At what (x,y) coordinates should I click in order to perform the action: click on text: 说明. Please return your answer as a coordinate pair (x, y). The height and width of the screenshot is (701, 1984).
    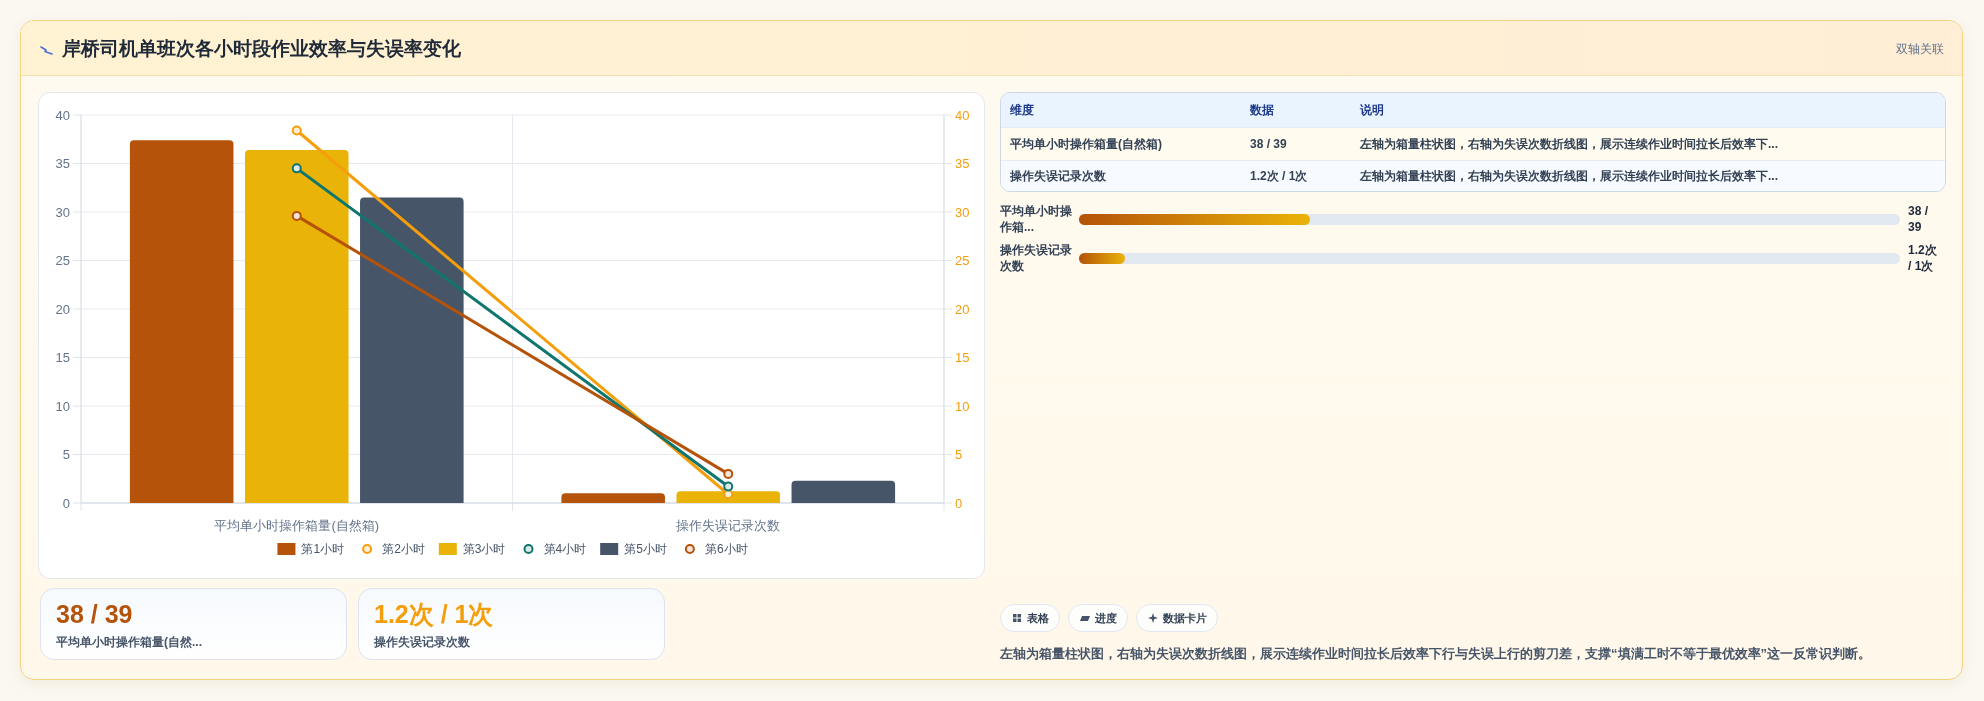
    Looking at the image, I should click on (1372, 110).